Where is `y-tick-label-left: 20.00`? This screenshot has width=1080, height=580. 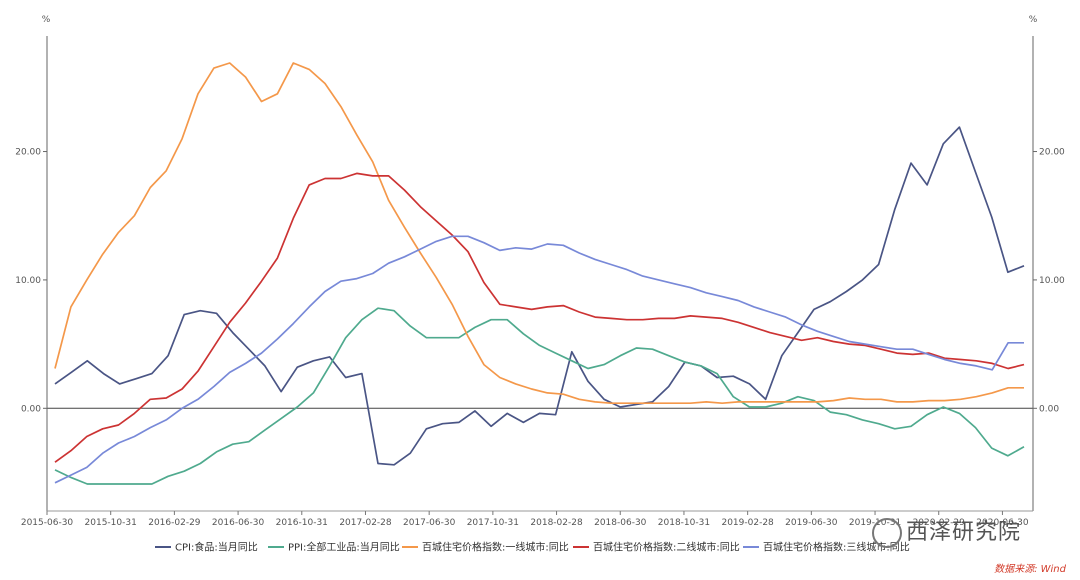 y-tick-label-left: 20.00 is located at coordinates (28, 153).